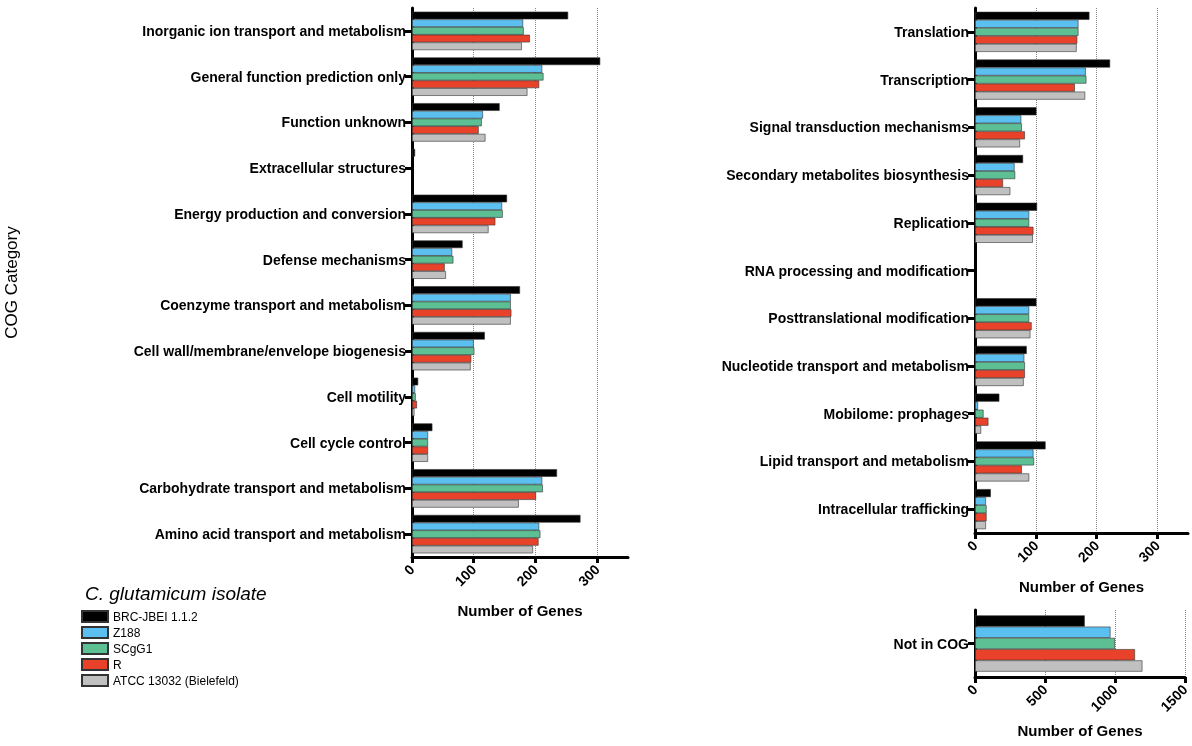 This screenshot has width=1192, height=746. What do you see at coordinates (290, 213) in the screenshot?
I see `y-tick-label: Energy production and conversion` at bounding box center [290, 213].